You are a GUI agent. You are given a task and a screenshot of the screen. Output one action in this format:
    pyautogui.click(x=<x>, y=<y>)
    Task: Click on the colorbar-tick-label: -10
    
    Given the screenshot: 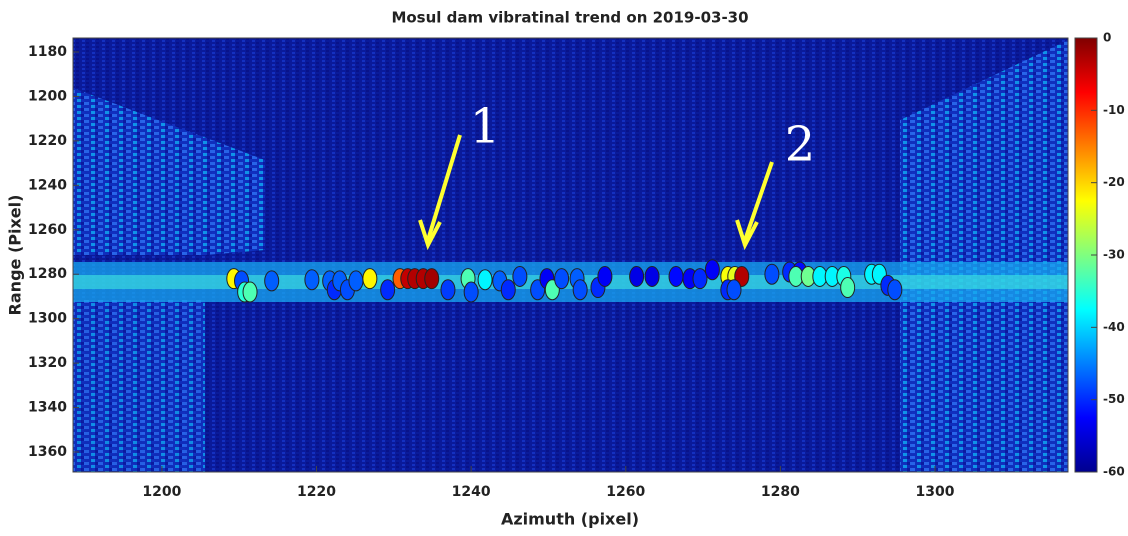 What is the action you would take?
    pyautogui.click(x=1114, y=110)
    